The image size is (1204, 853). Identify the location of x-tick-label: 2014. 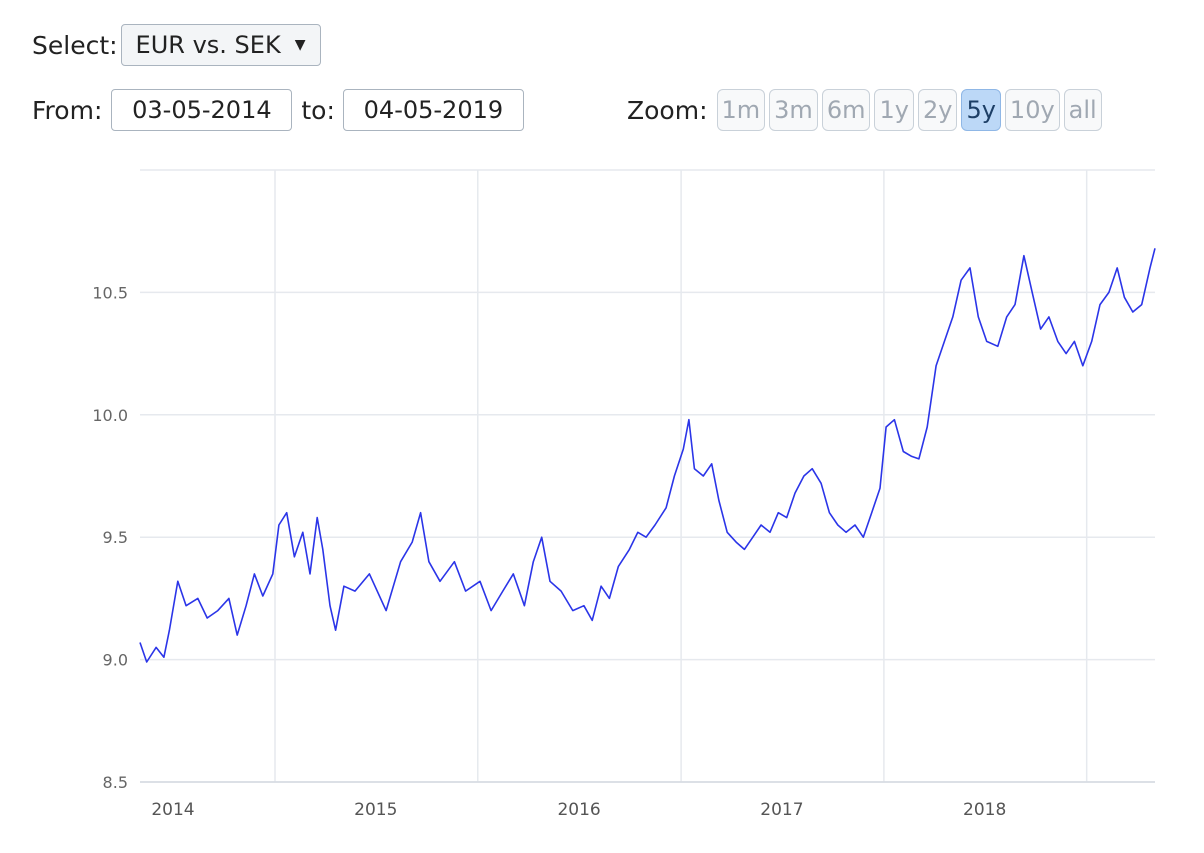
(172, 810).